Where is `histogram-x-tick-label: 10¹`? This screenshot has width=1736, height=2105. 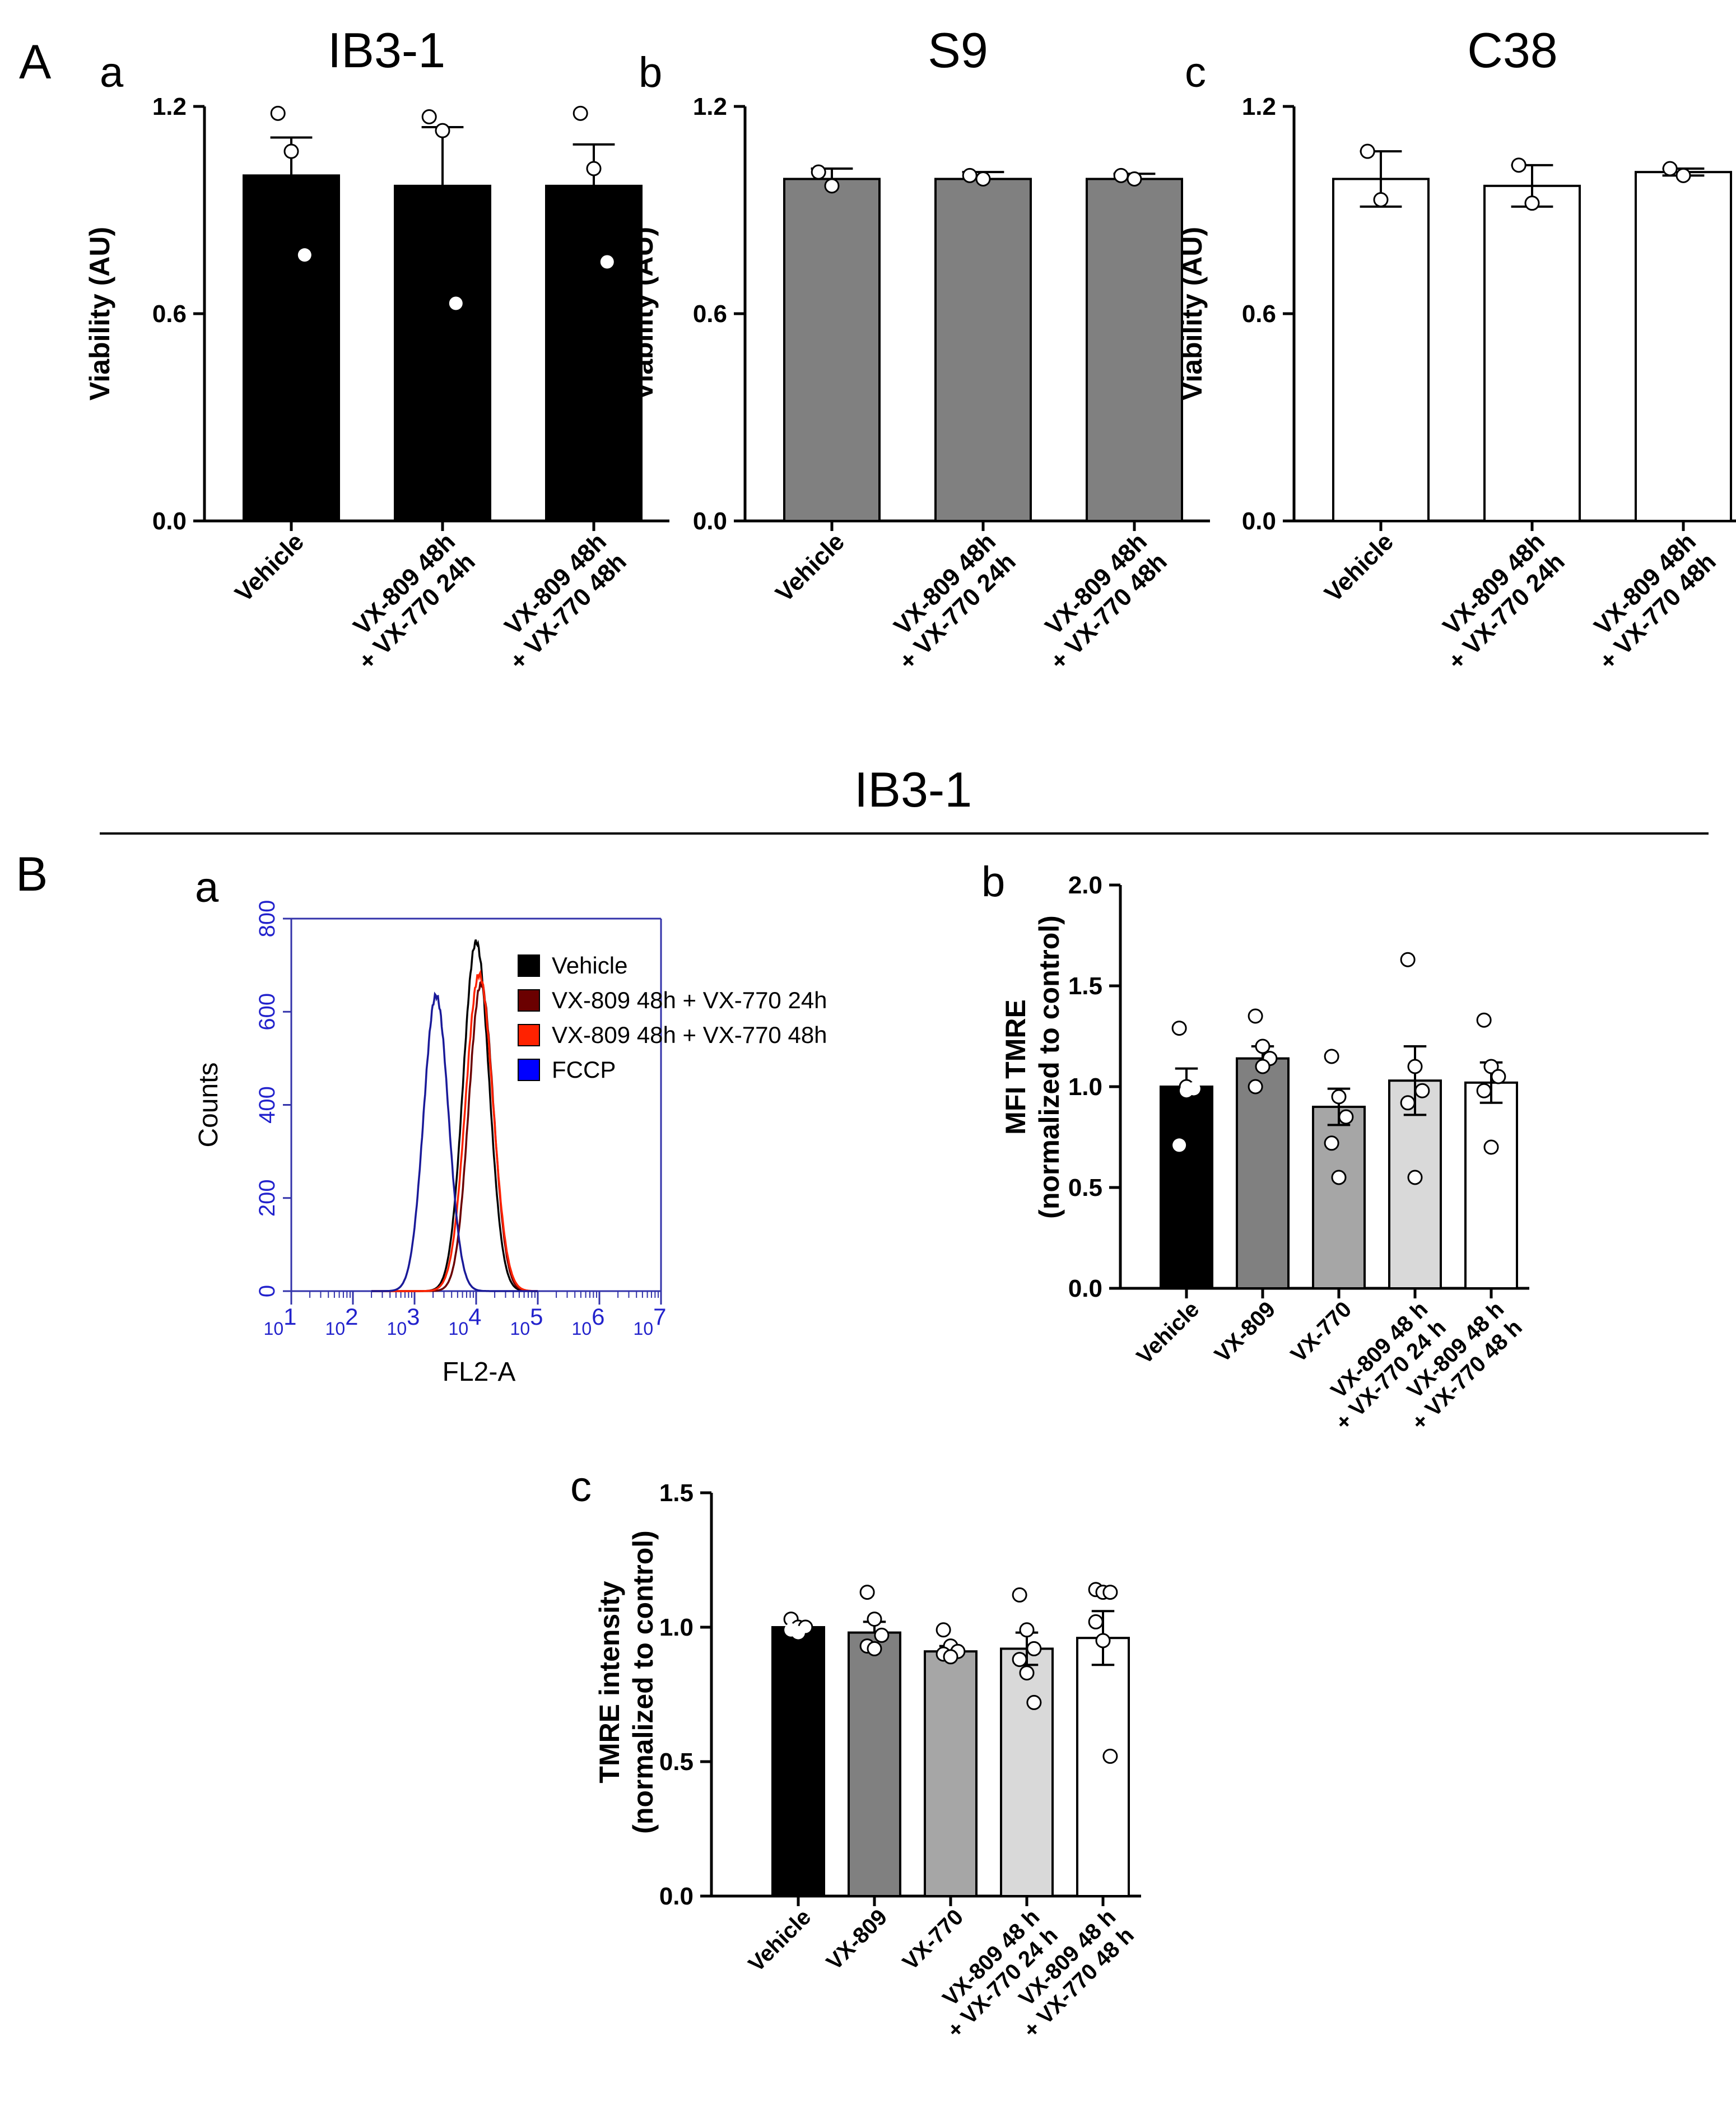
histogram-x-tick-label: 10¹ is located at coordinates (280, 1321).